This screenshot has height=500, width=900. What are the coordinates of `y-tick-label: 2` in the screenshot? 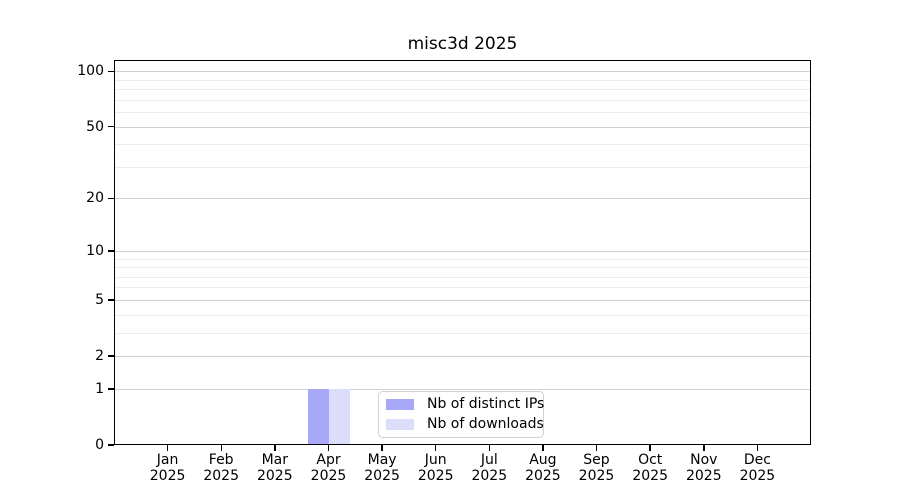 It's located at (99, 356).